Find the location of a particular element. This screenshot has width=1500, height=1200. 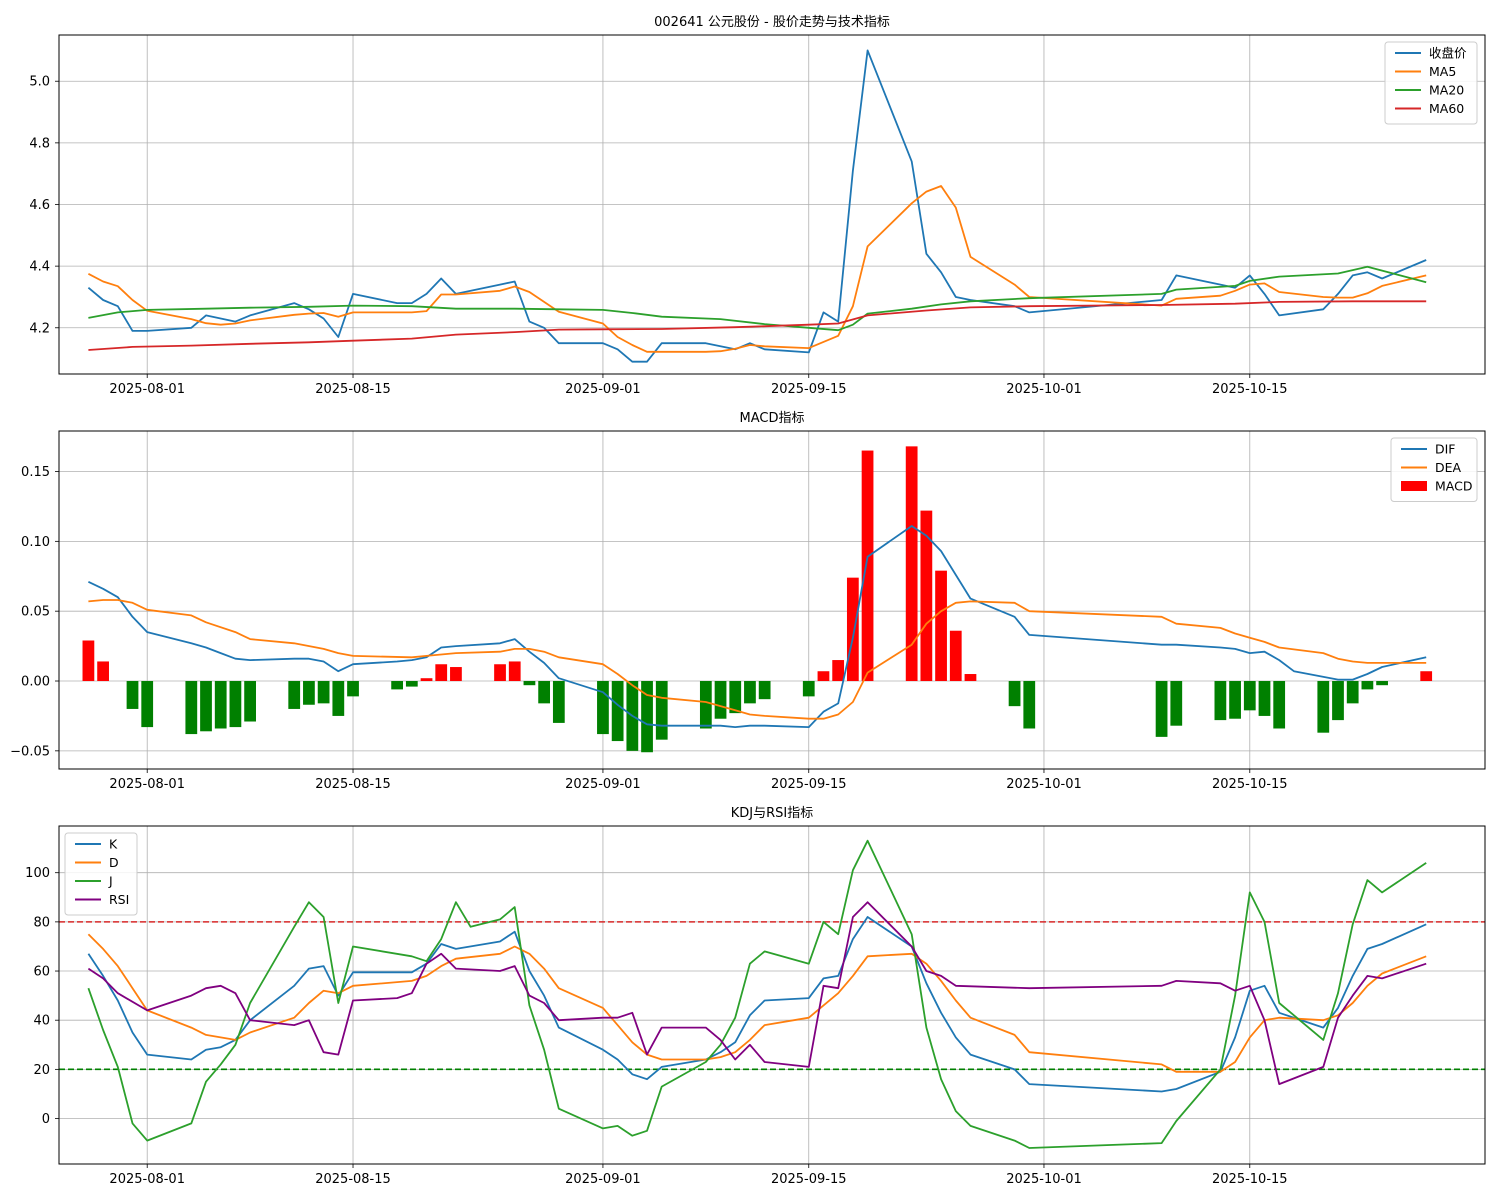

kdj-legend-box is located at coordinates (101, 874).